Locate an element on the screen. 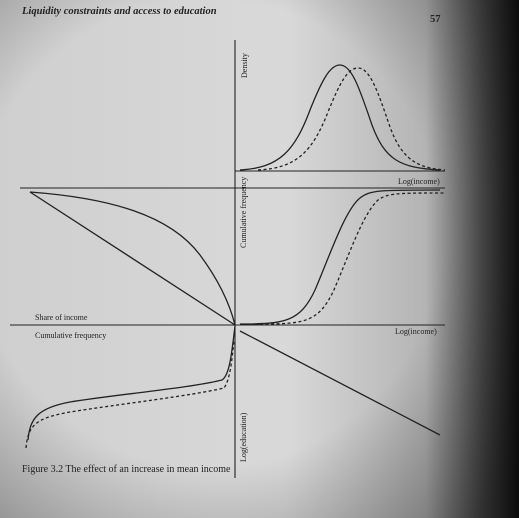  education-label: Log(education) is located at coordinates (243, 437).